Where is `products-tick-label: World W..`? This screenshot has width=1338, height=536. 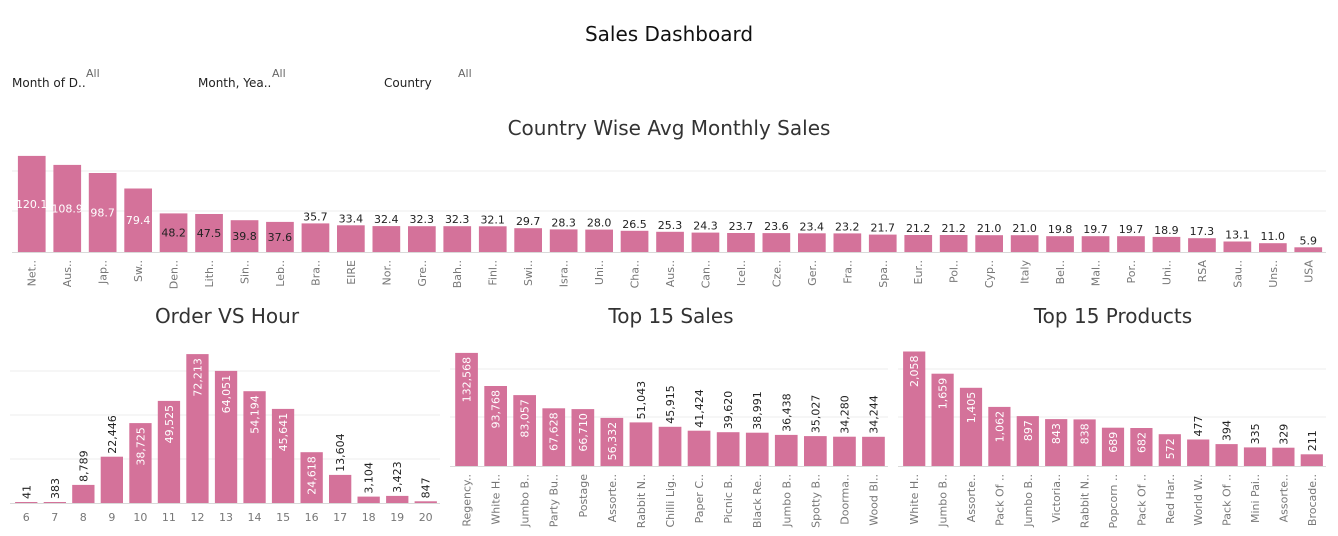 products-tick-label: World W.. is located at coordinates (1198, 500).